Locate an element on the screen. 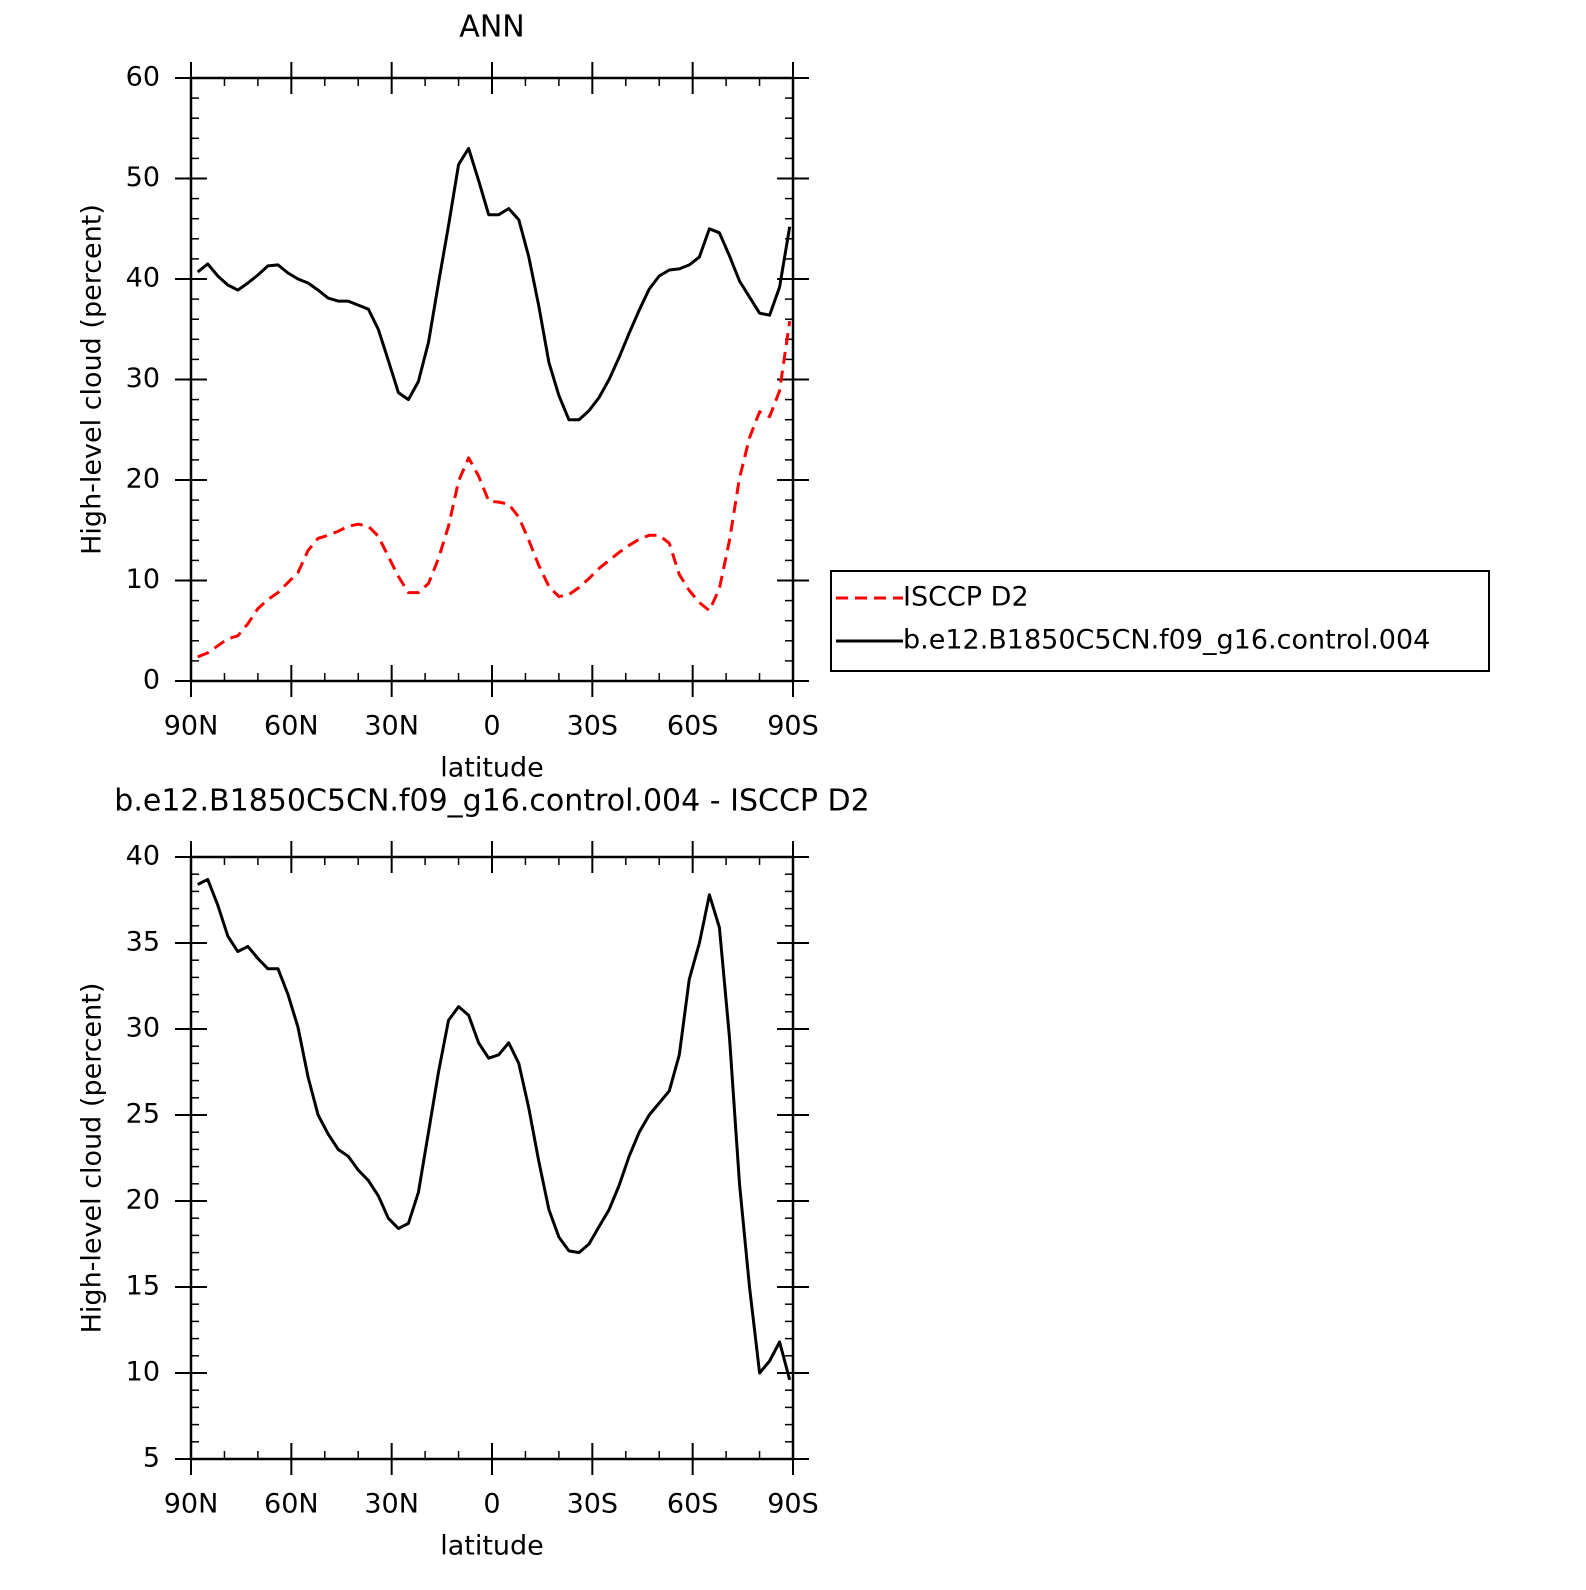 The image size is (1586, 1590). y-tick-label: 0 is located at coordinates (151, 680).